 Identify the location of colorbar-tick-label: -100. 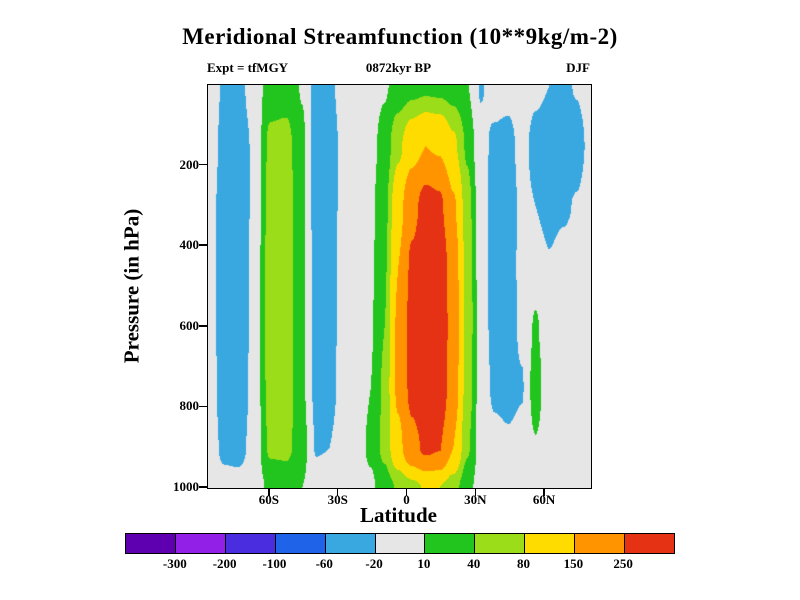
(274, 563).